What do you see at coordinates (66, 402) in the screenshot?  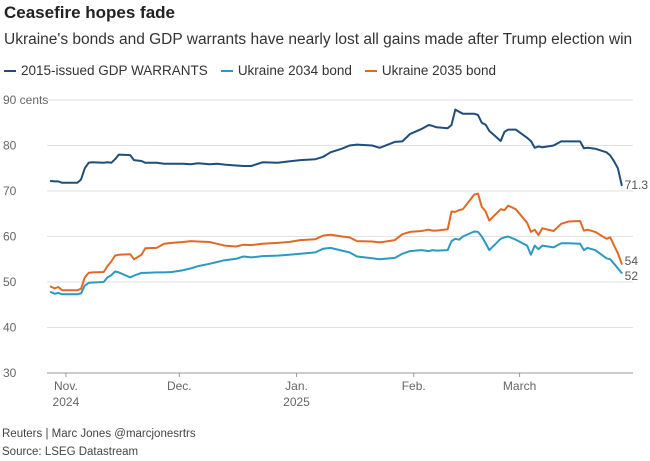 I see `x-tick-year-label: 2024` at bounding box center [66, 402].